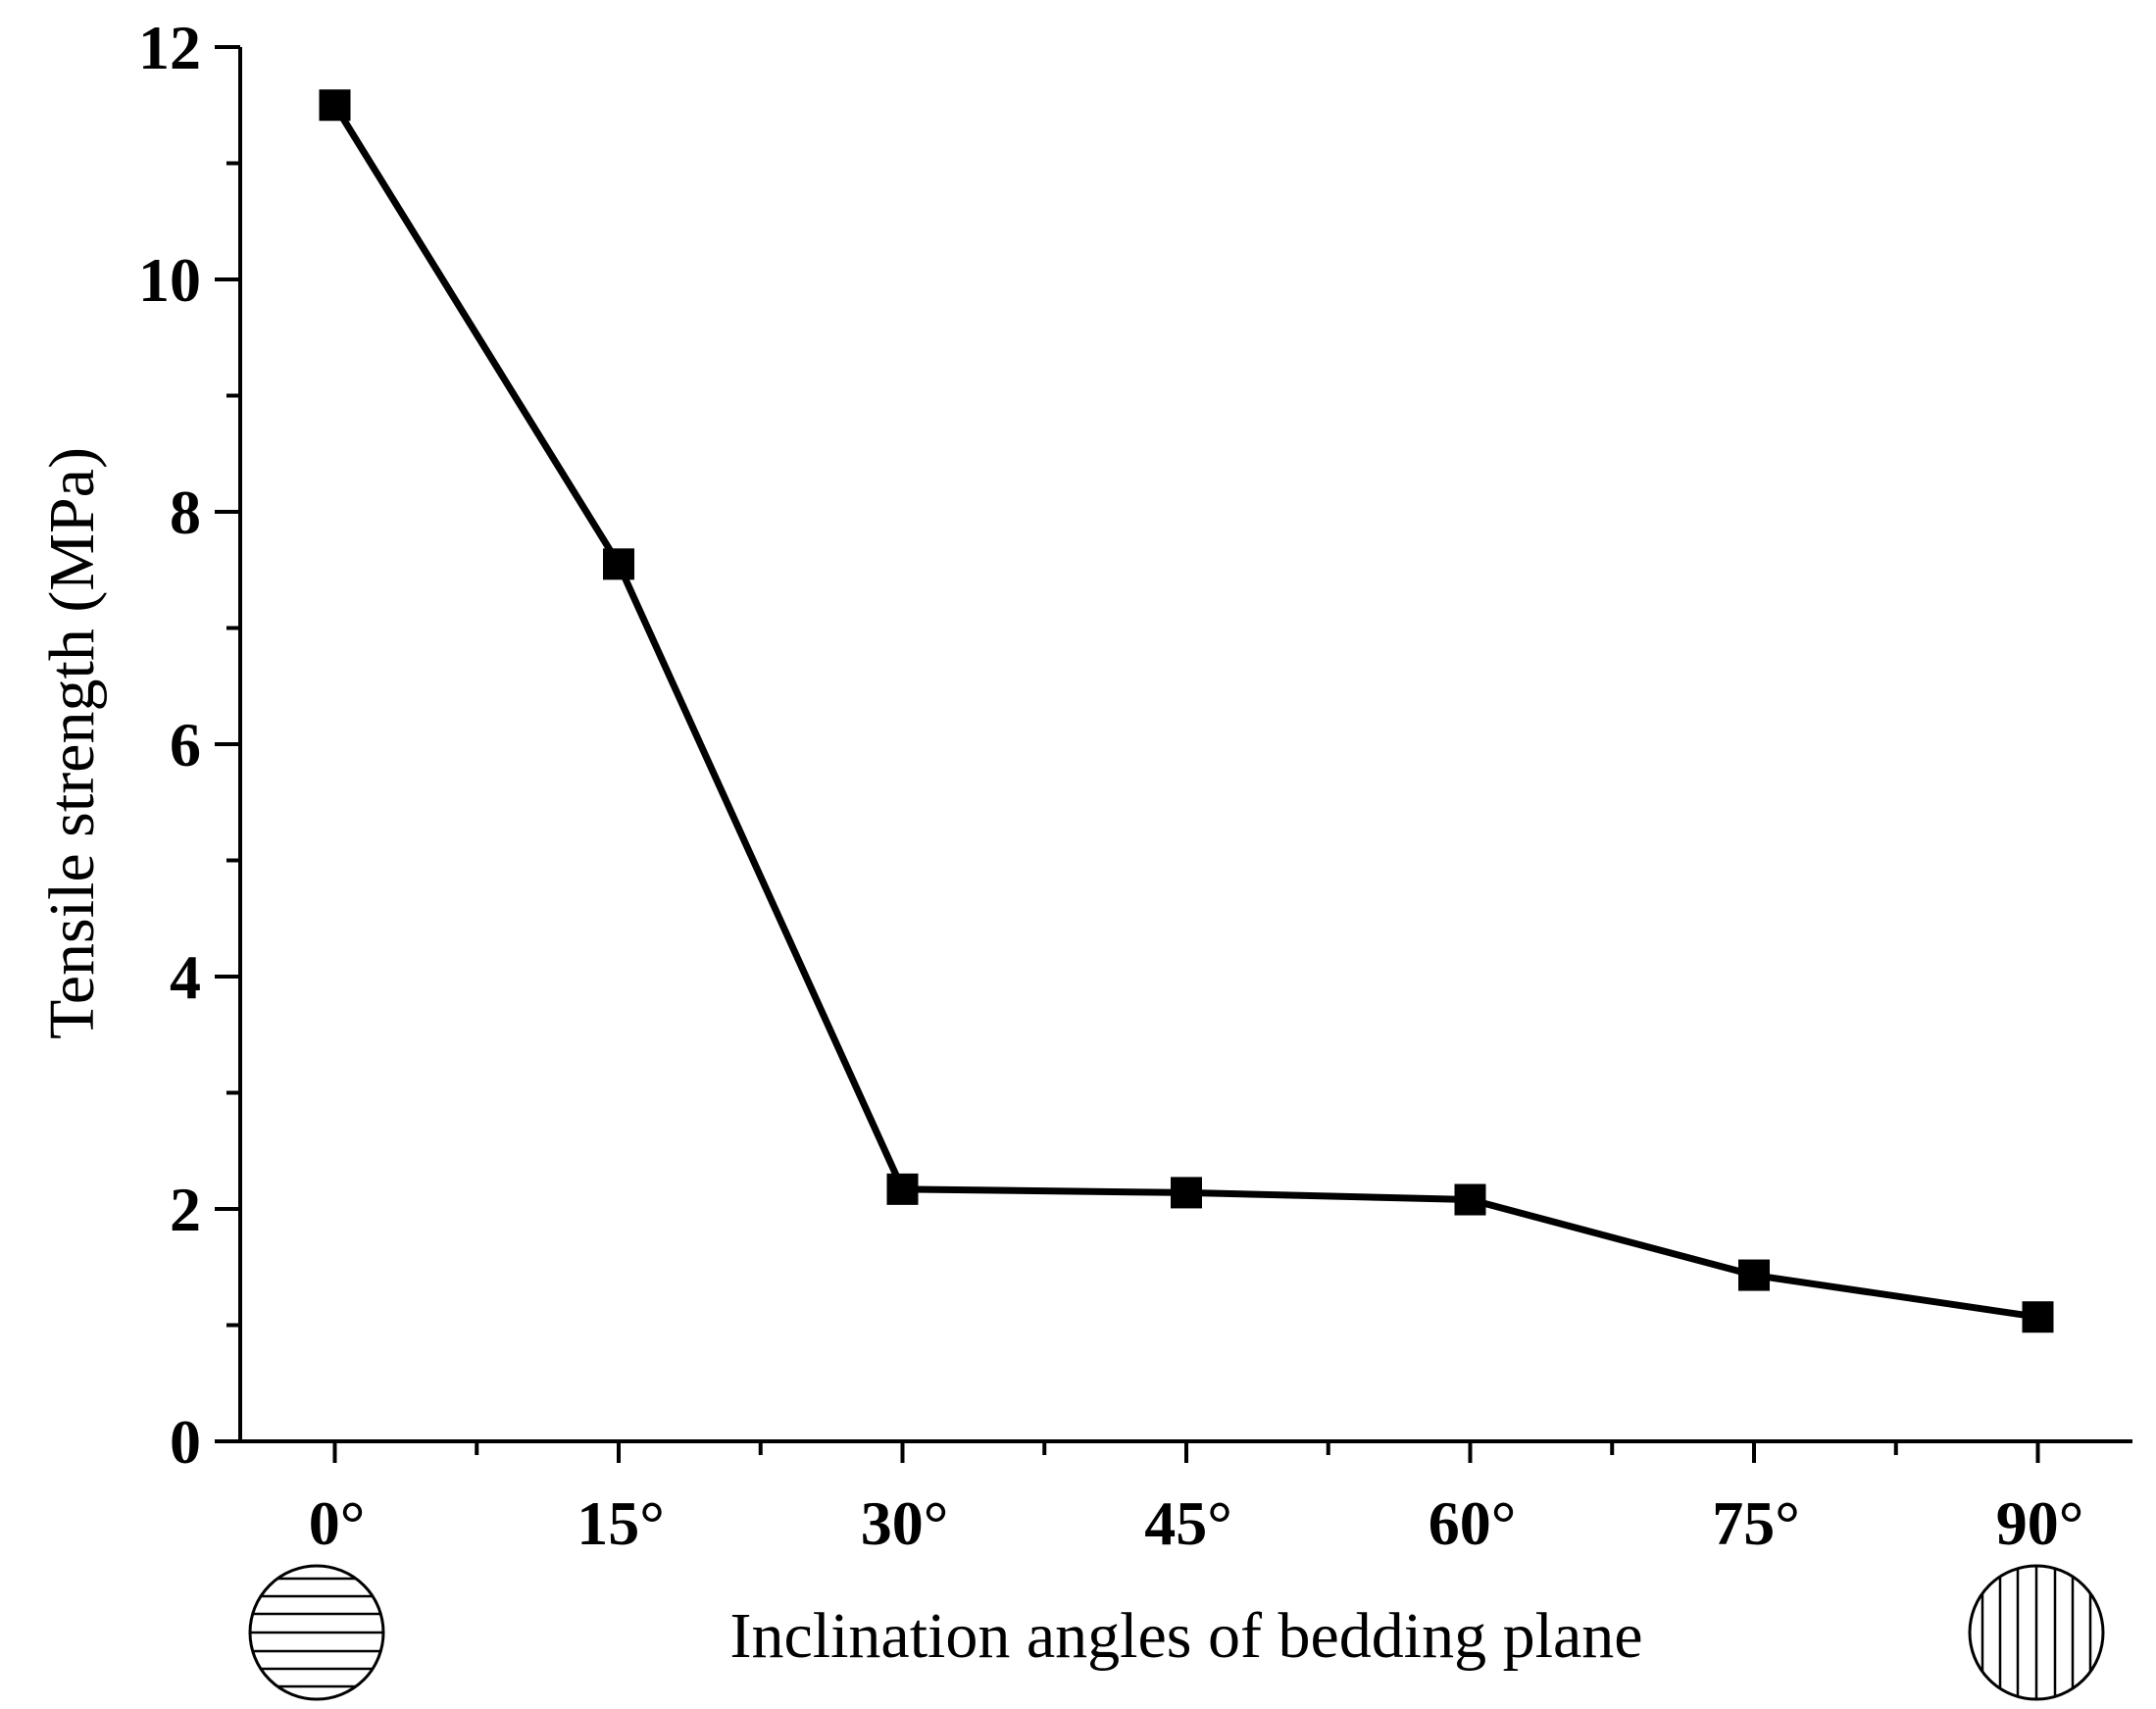 This screenshot has width=2156, height=1709. Describe the element at coordinates (316, 1632) in the screenshot. I see `horizontal-bedding-icon` at that location.